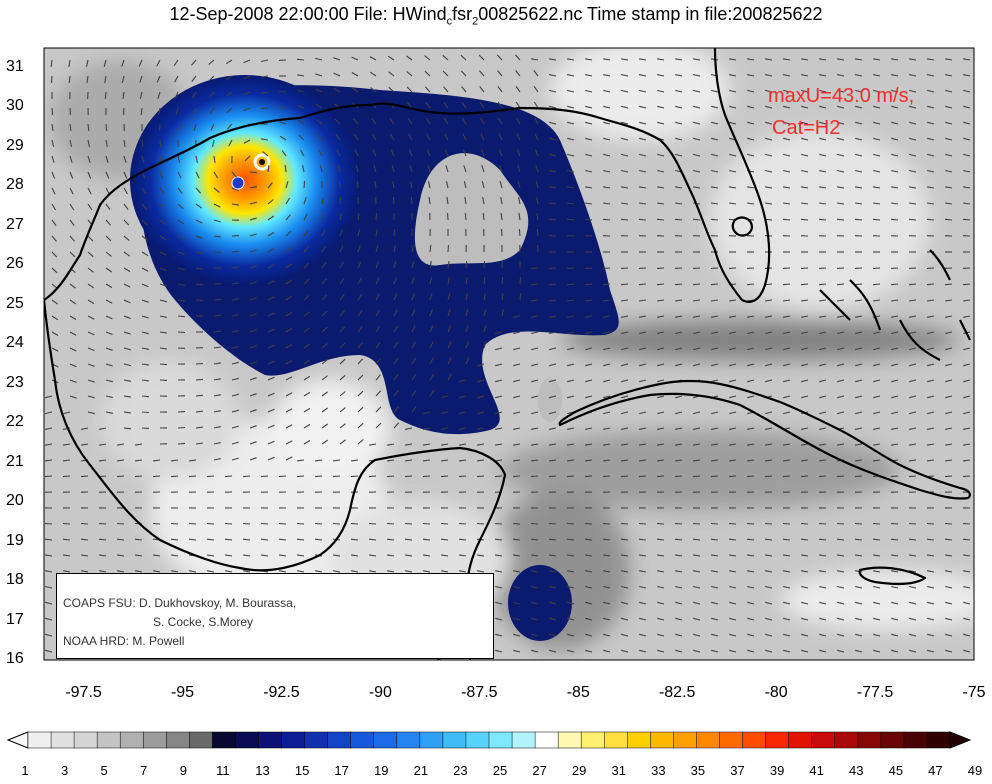 Image resolution: width=992 pixels, height=784 pixels. Describe the element at coordinates (83, 692) in the screenshot. I see `x-tick-label: -97.5` at that location.